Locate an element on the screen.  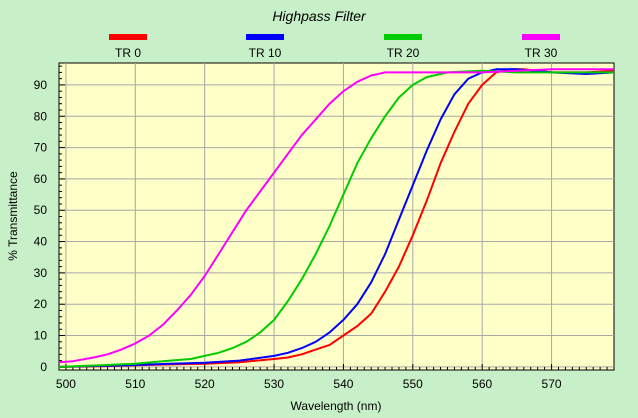
x-tick-label: 560 is located at coordinates (482, 384).